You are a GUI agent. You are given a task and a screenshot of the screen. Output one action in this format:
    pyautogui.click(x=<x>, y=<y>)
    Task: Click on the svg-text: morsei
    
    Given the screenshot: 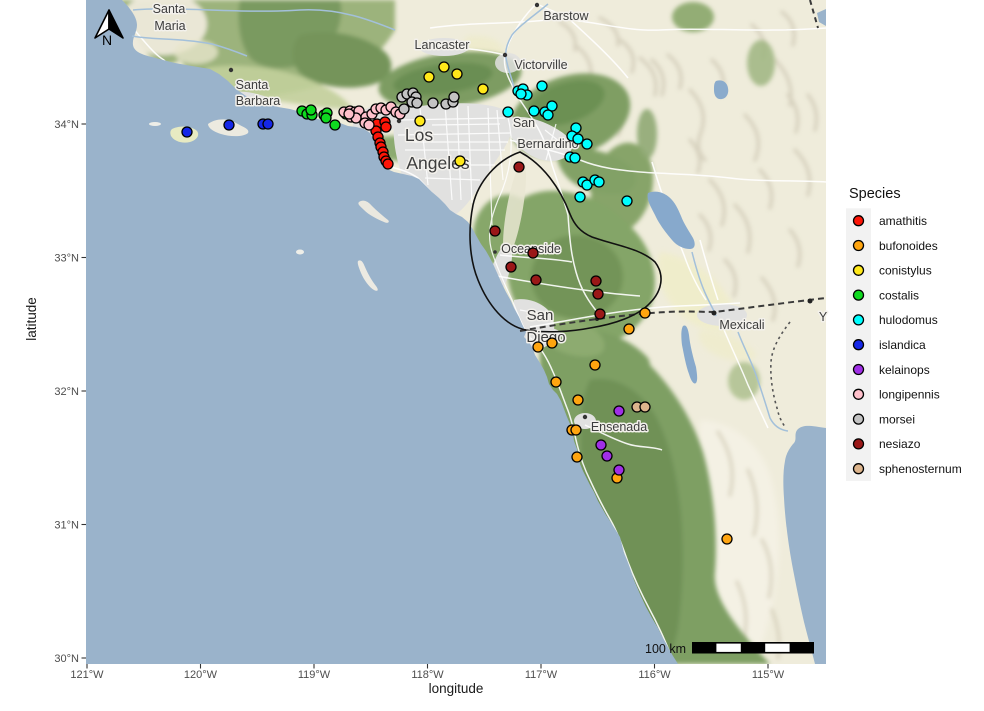 What is the action you would take?
    pyautogui.click(x=897, y=419)
    